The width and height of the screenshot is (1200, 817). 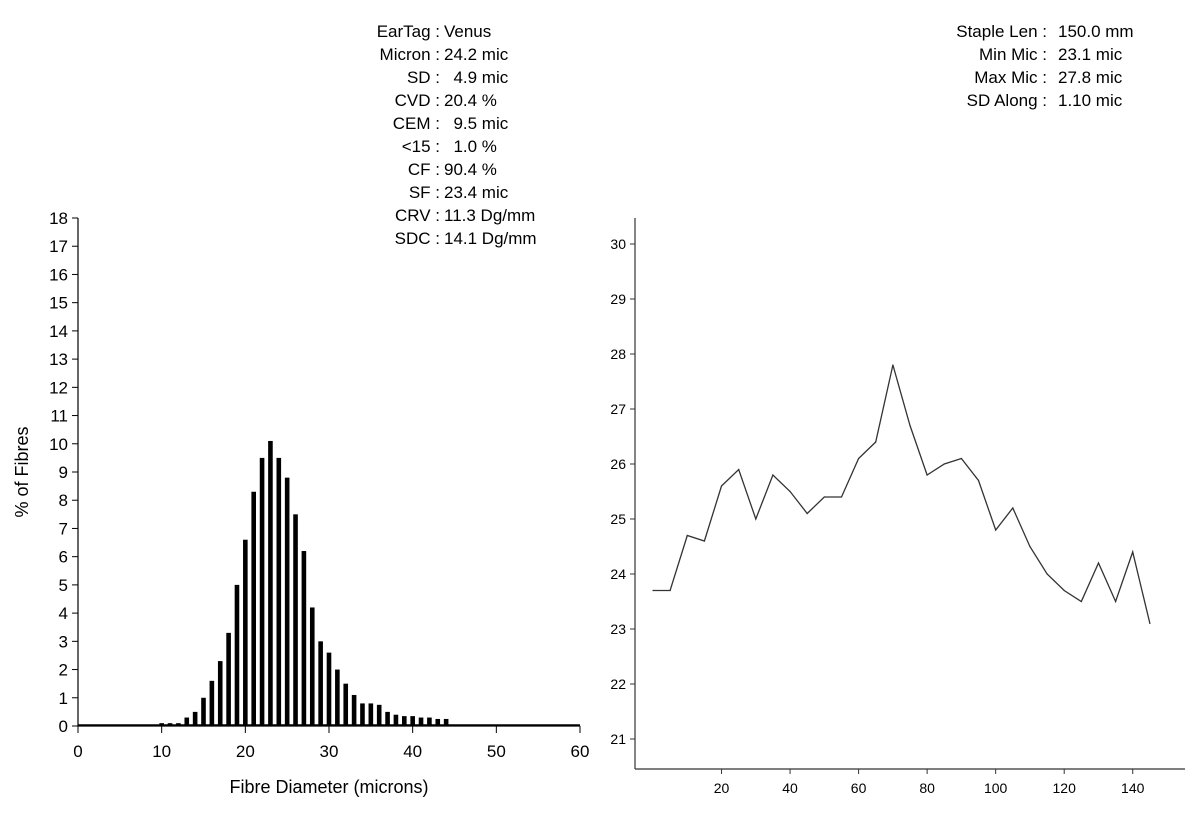 What do you see at coordinates (58, 444) in the screenshot?
I see `histogram-y-tick-label: 10` at bounding box center [58, 444].